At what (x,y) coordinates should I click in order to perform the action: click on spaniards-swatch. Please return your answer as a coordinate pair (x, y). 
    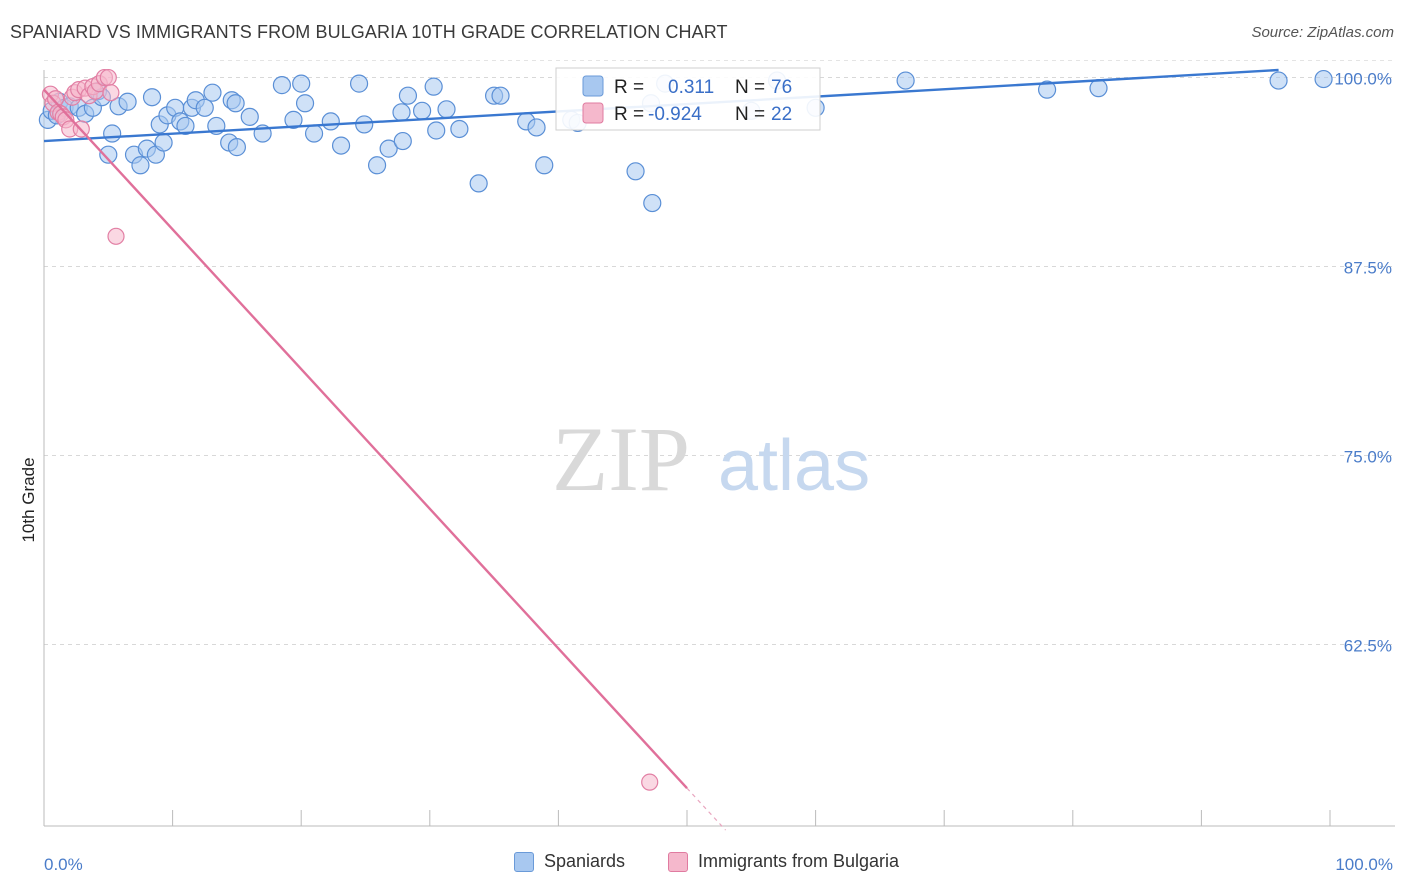
    Looking at the image, I should click on (593, 86).